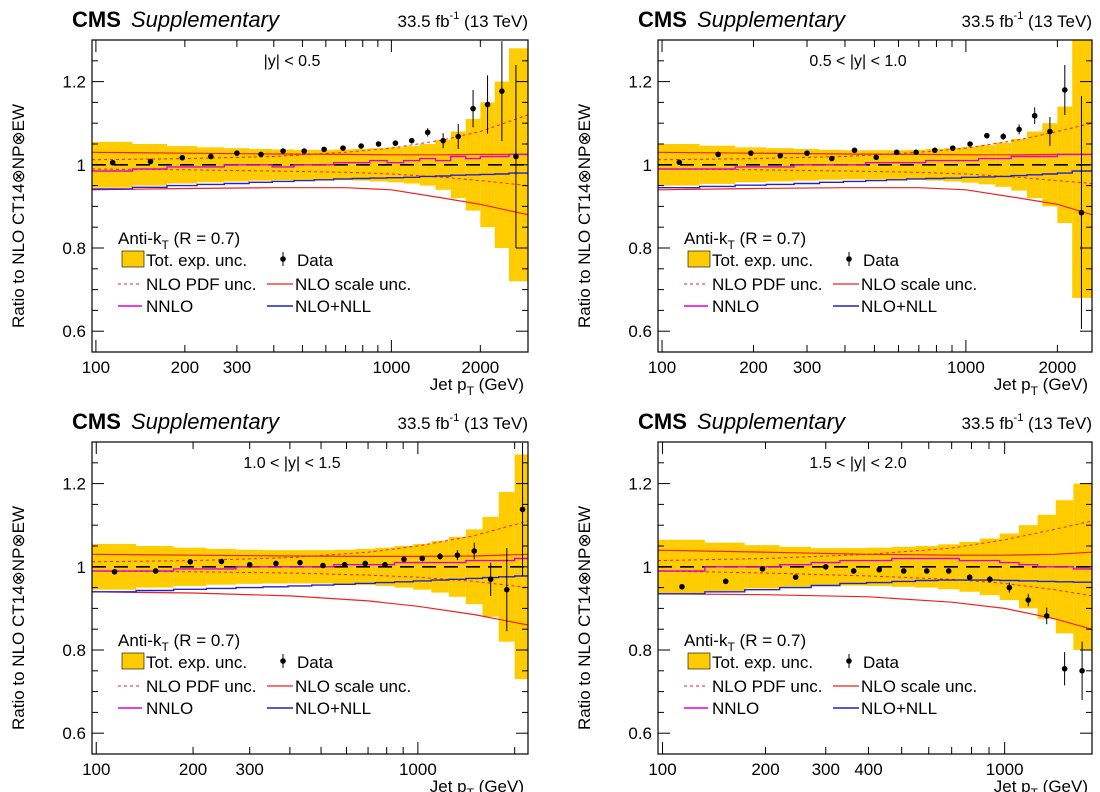  What do you see at coordinates (706, 238) in the screenshot?
I see `legend-title-main: Anti-k` at bounding box center [706, 238].